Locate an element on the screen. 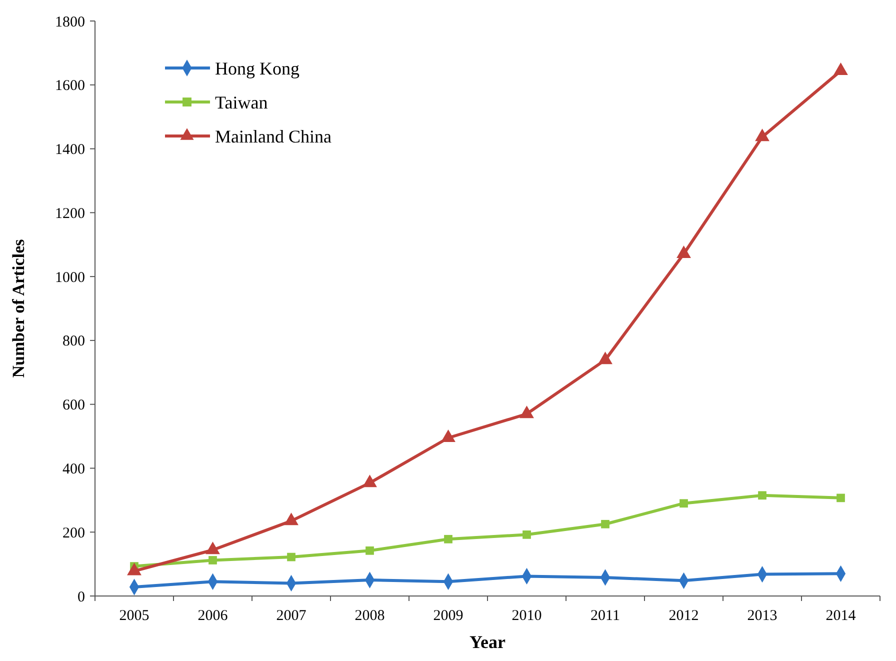 This screenshot has height=661, width=896. y-tick-label: 1400 is located at coordinates (70, 150).